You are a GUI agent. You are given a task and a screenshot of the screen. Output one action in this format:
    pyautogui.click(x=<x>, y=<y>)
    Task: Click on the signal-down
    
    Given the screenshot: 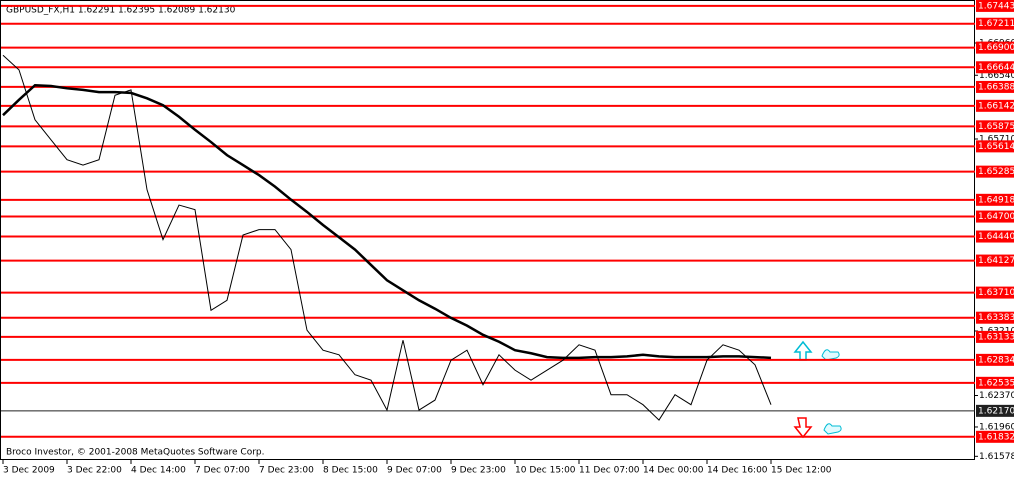 What is the action you would take?
    pyautogui.click(x=817, y=428)
    